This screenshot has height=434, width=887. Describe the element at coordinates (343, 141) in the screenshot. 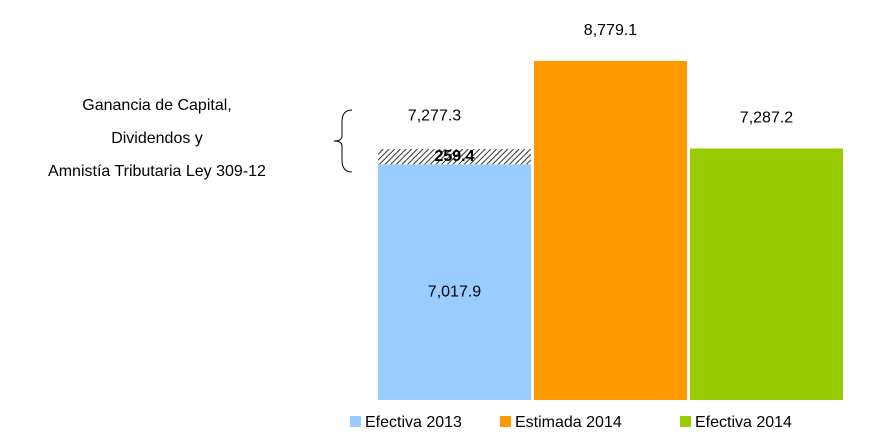

I see `brace` at that location.